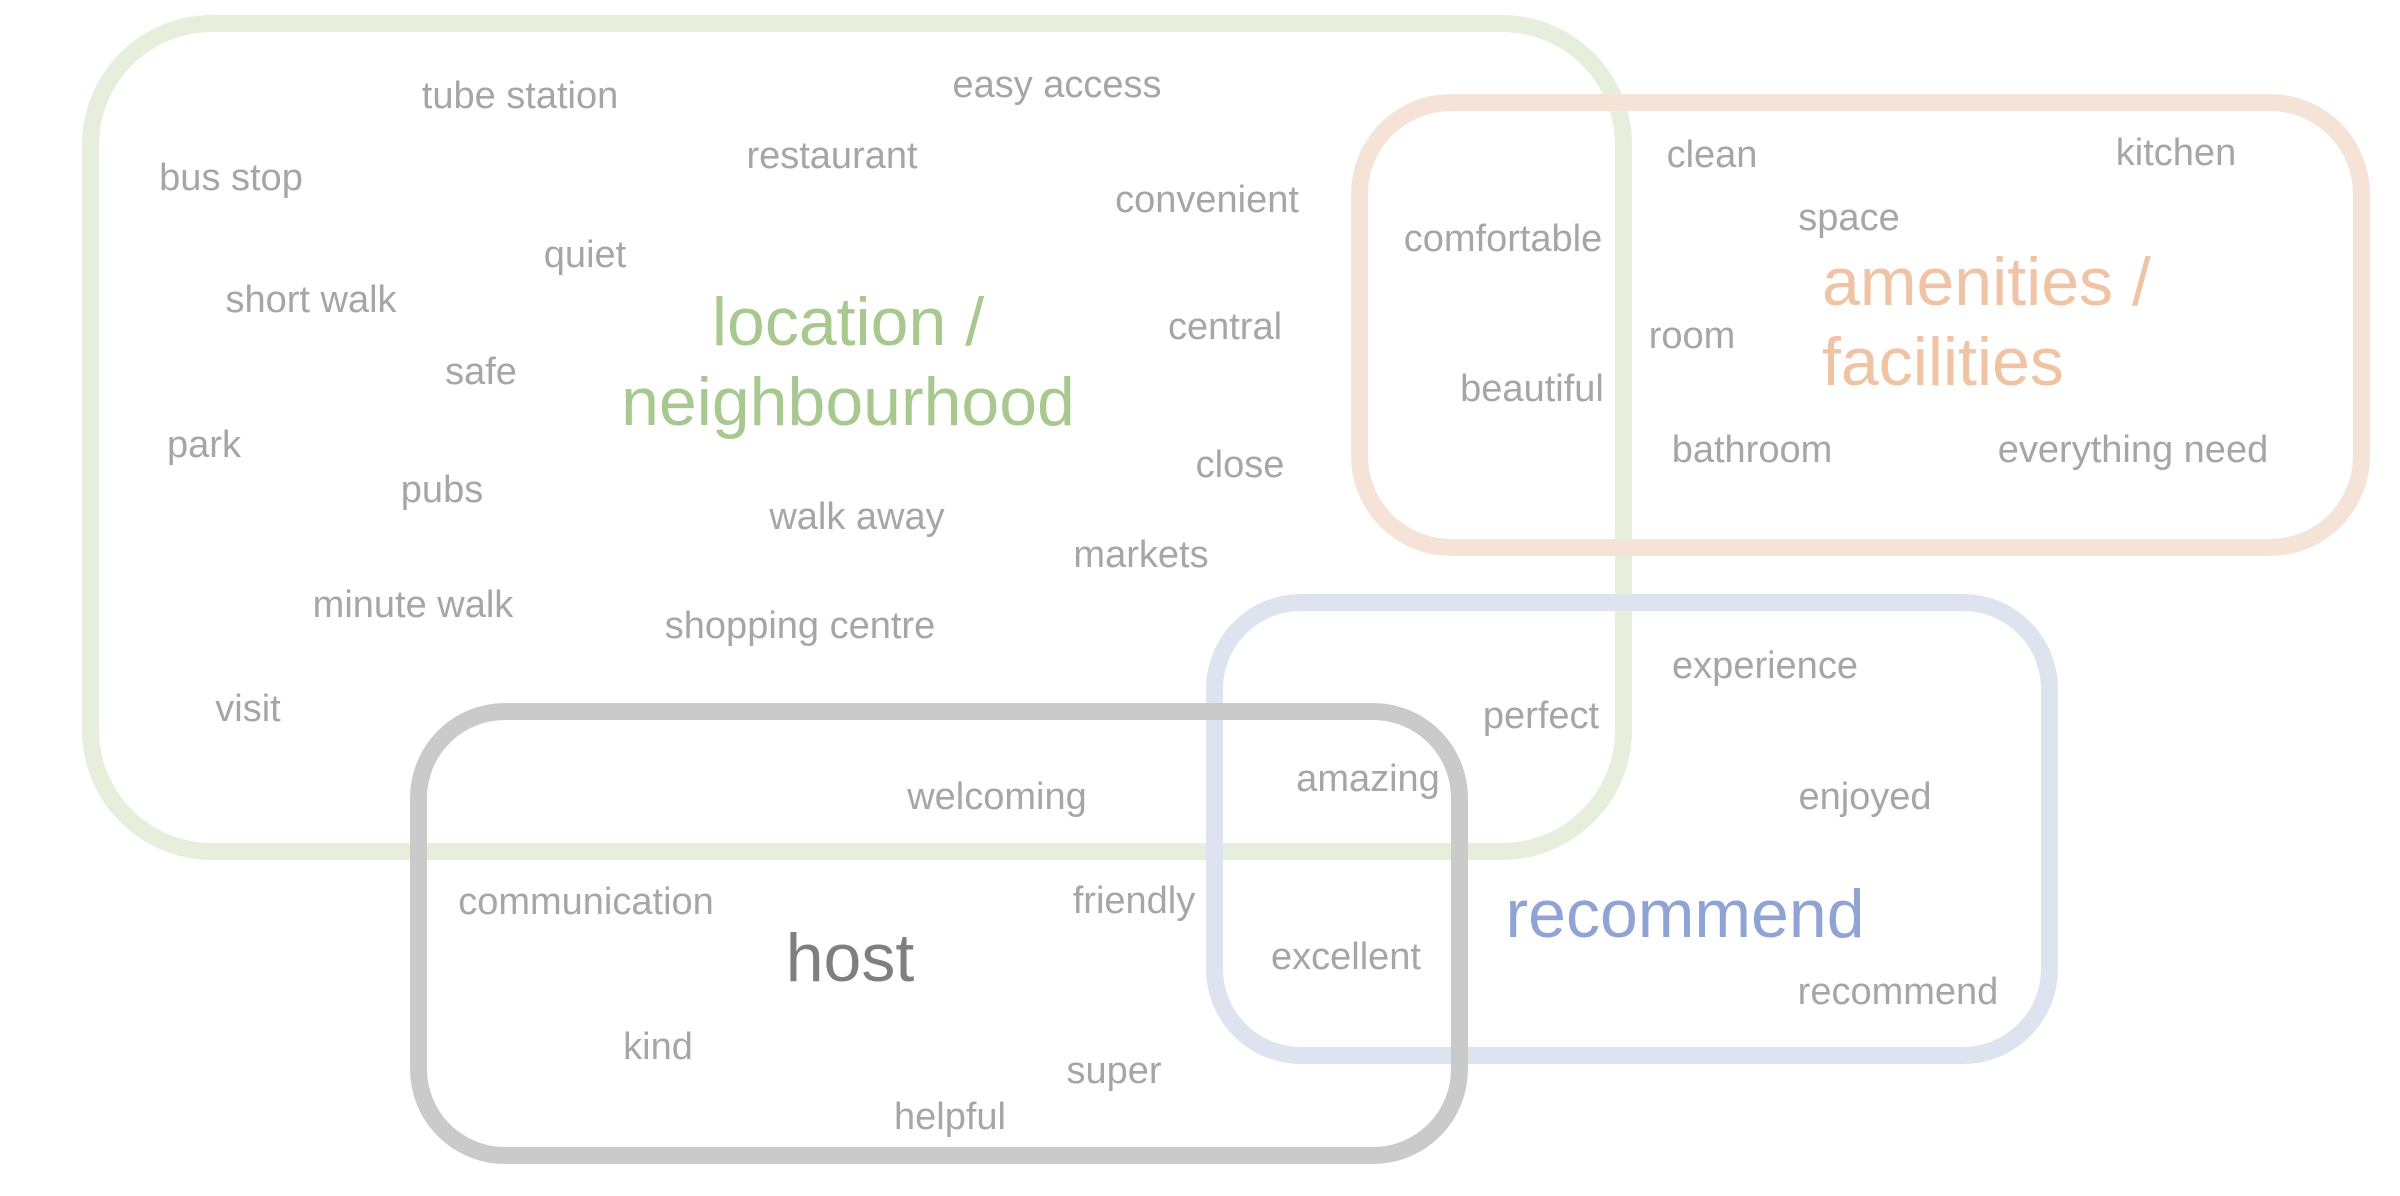 This screenshot has width=2400, height=1196. What do you see at coordinates (848, 402) in the screenshot?
I see `location-title-line2: neighbourhood` at bounding box center [848, 402].